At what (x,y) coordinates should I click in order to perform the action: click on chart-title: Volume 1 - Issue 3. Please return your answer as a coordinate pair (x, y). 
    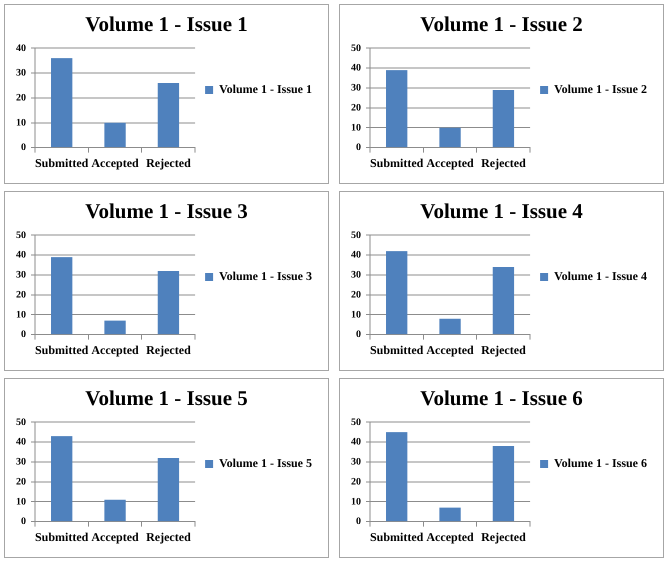
    Looking at the image, I should click on (166, 211).